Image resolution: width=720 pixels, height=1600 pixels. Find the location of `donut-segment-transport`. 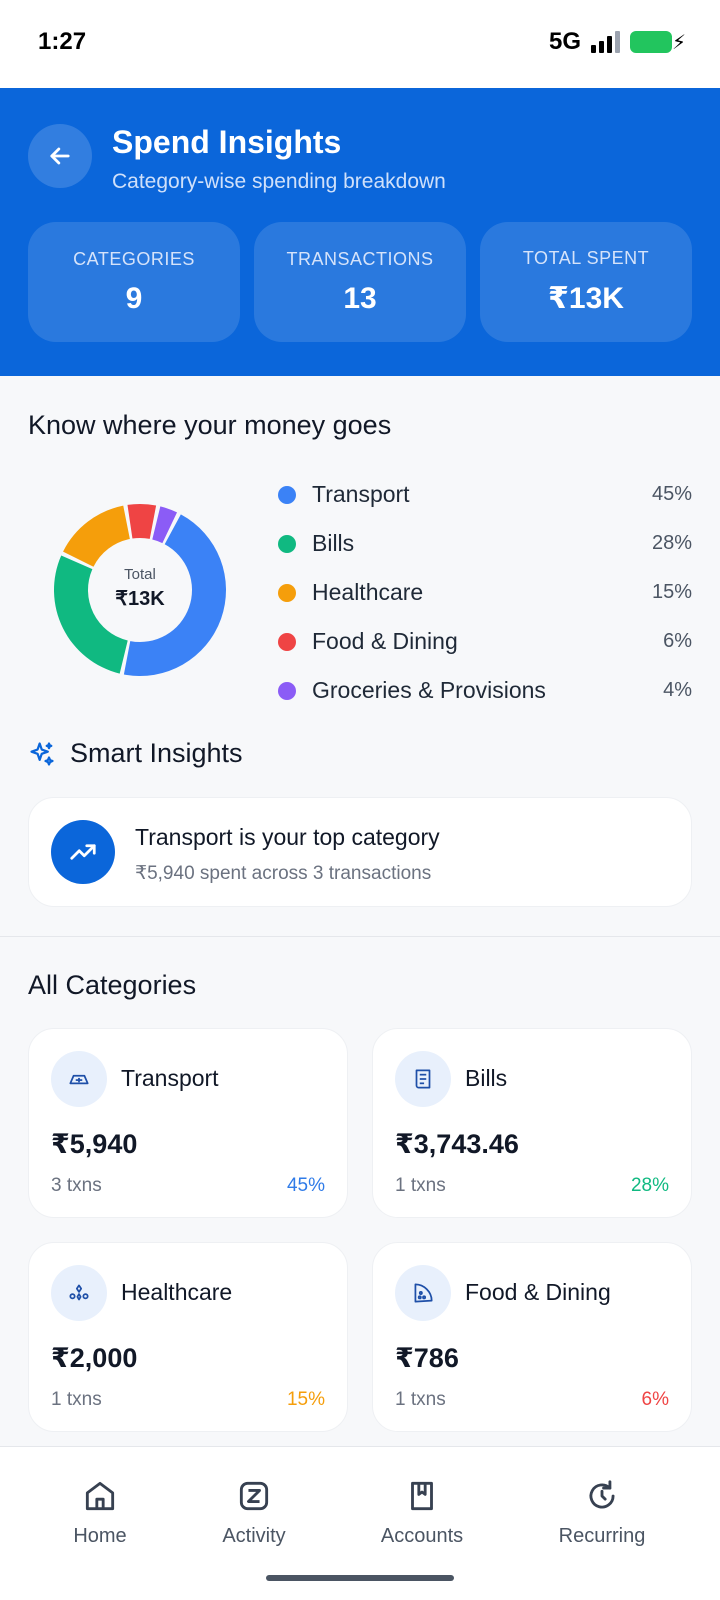

donut-segment-transport is located at coordinates (175, 595).